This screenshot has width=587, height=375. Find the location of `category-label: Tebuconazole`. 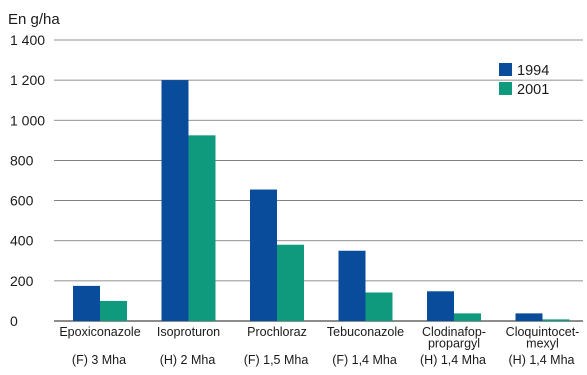

category-label: Tebuconazole is located at coordinates (365, 332).